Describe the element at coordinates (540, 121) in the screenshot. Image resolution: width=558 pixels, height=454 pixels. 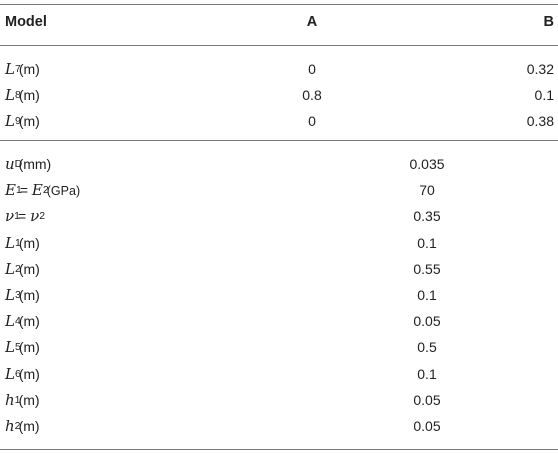
I see `value-b: 0.38` at that location.